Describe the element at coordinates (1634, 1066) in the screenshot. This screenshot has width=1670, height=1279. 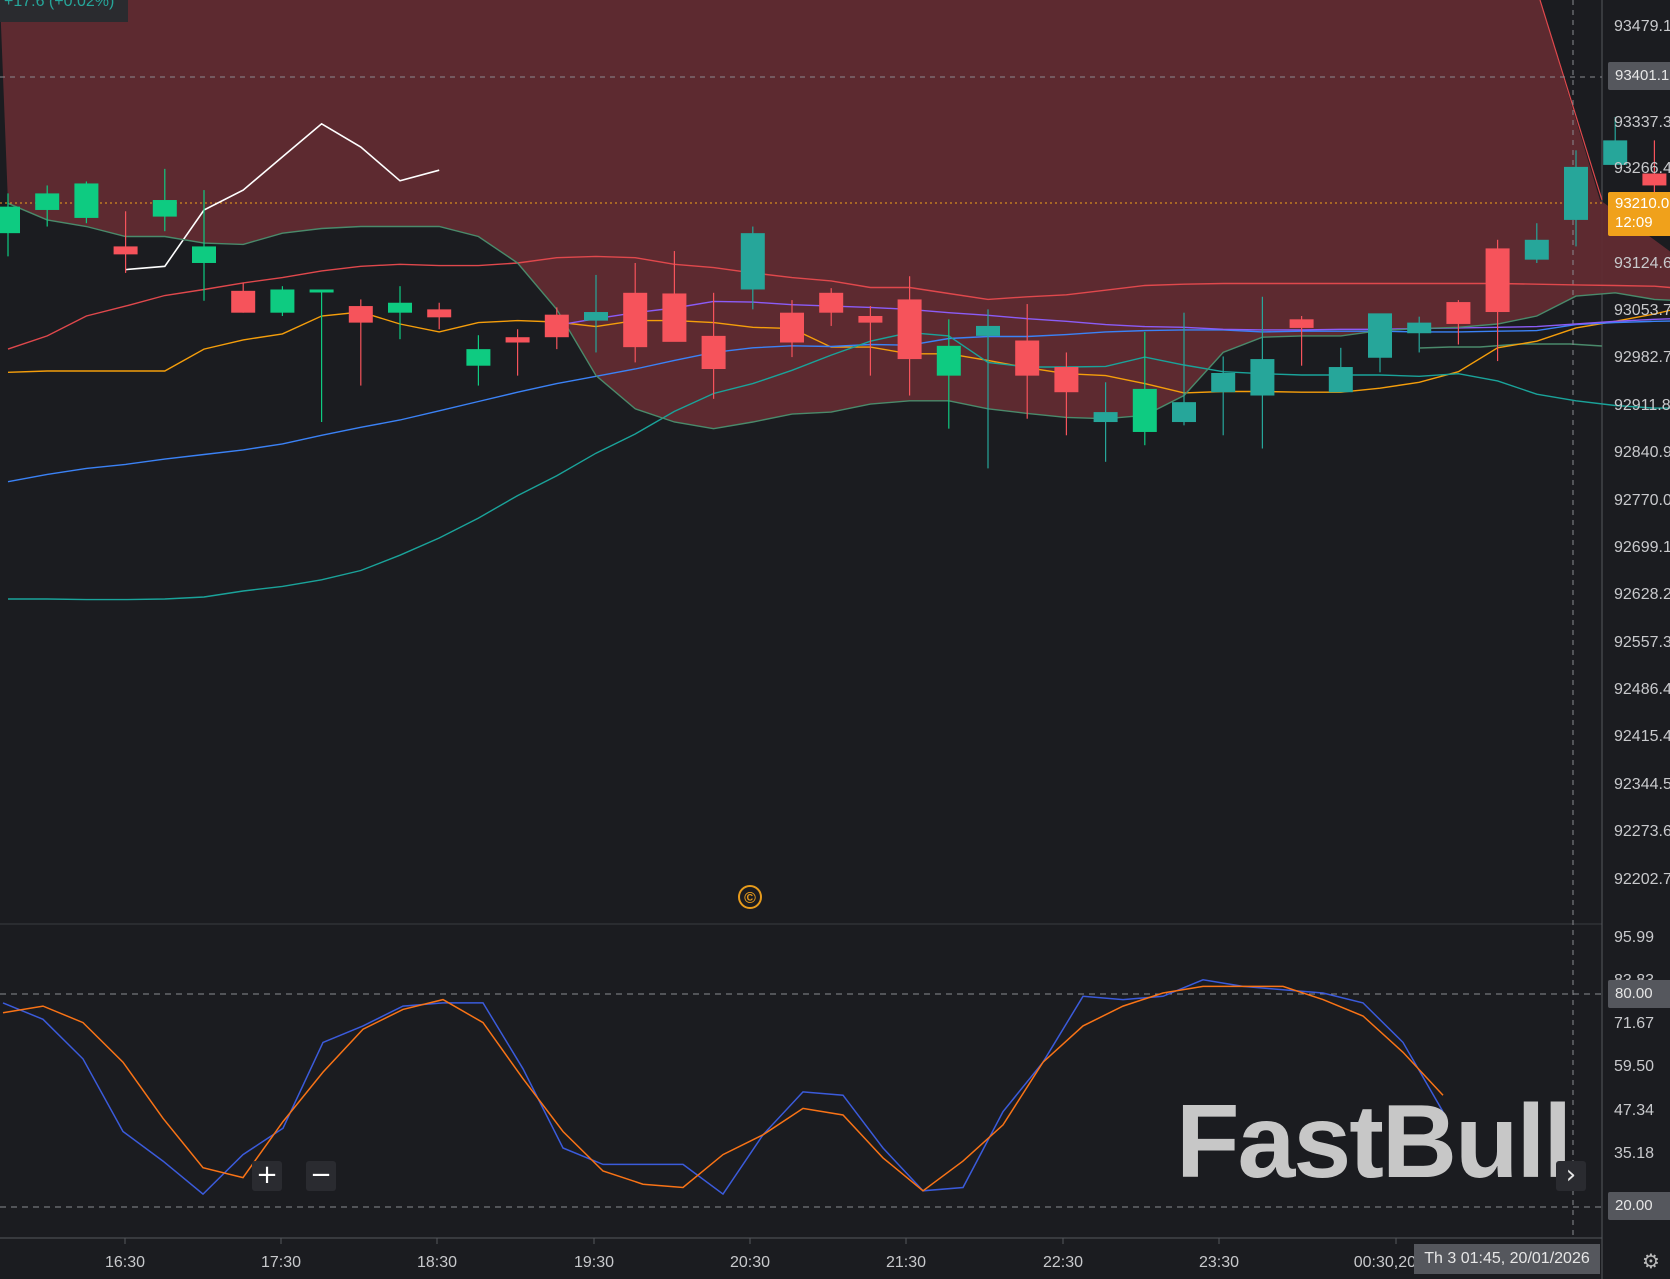
I see `osc-tick-label: 59.50` at that location.